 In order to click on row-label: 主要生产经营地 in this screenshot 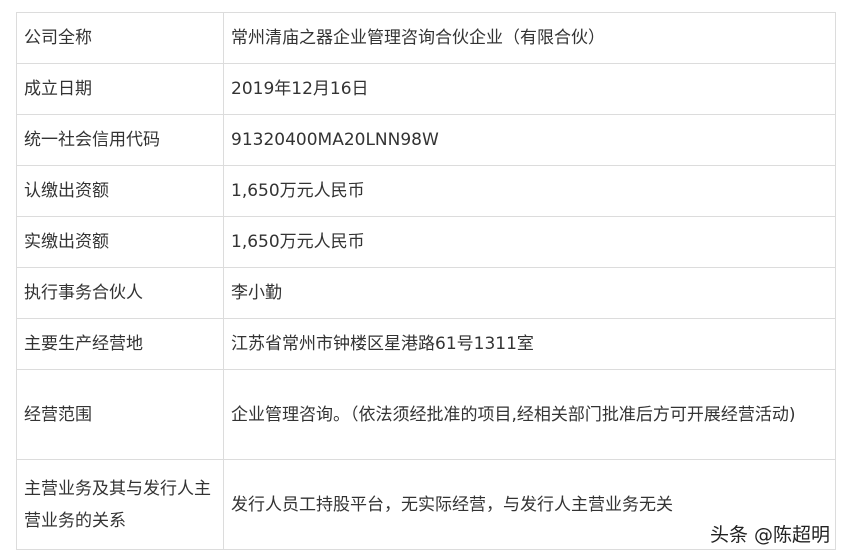, I will do `click(120, 344)`.